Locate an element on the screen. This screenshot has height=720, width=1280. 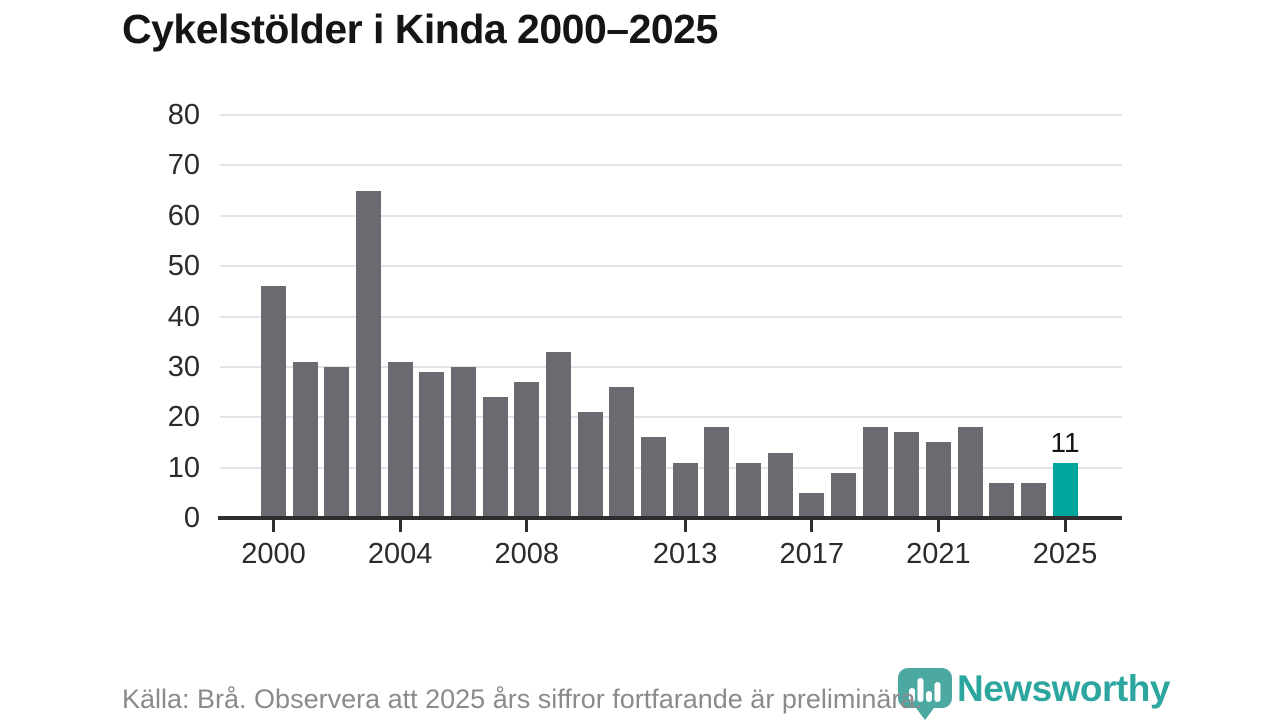
gridline-y80 is located at coordinates (671, 115).